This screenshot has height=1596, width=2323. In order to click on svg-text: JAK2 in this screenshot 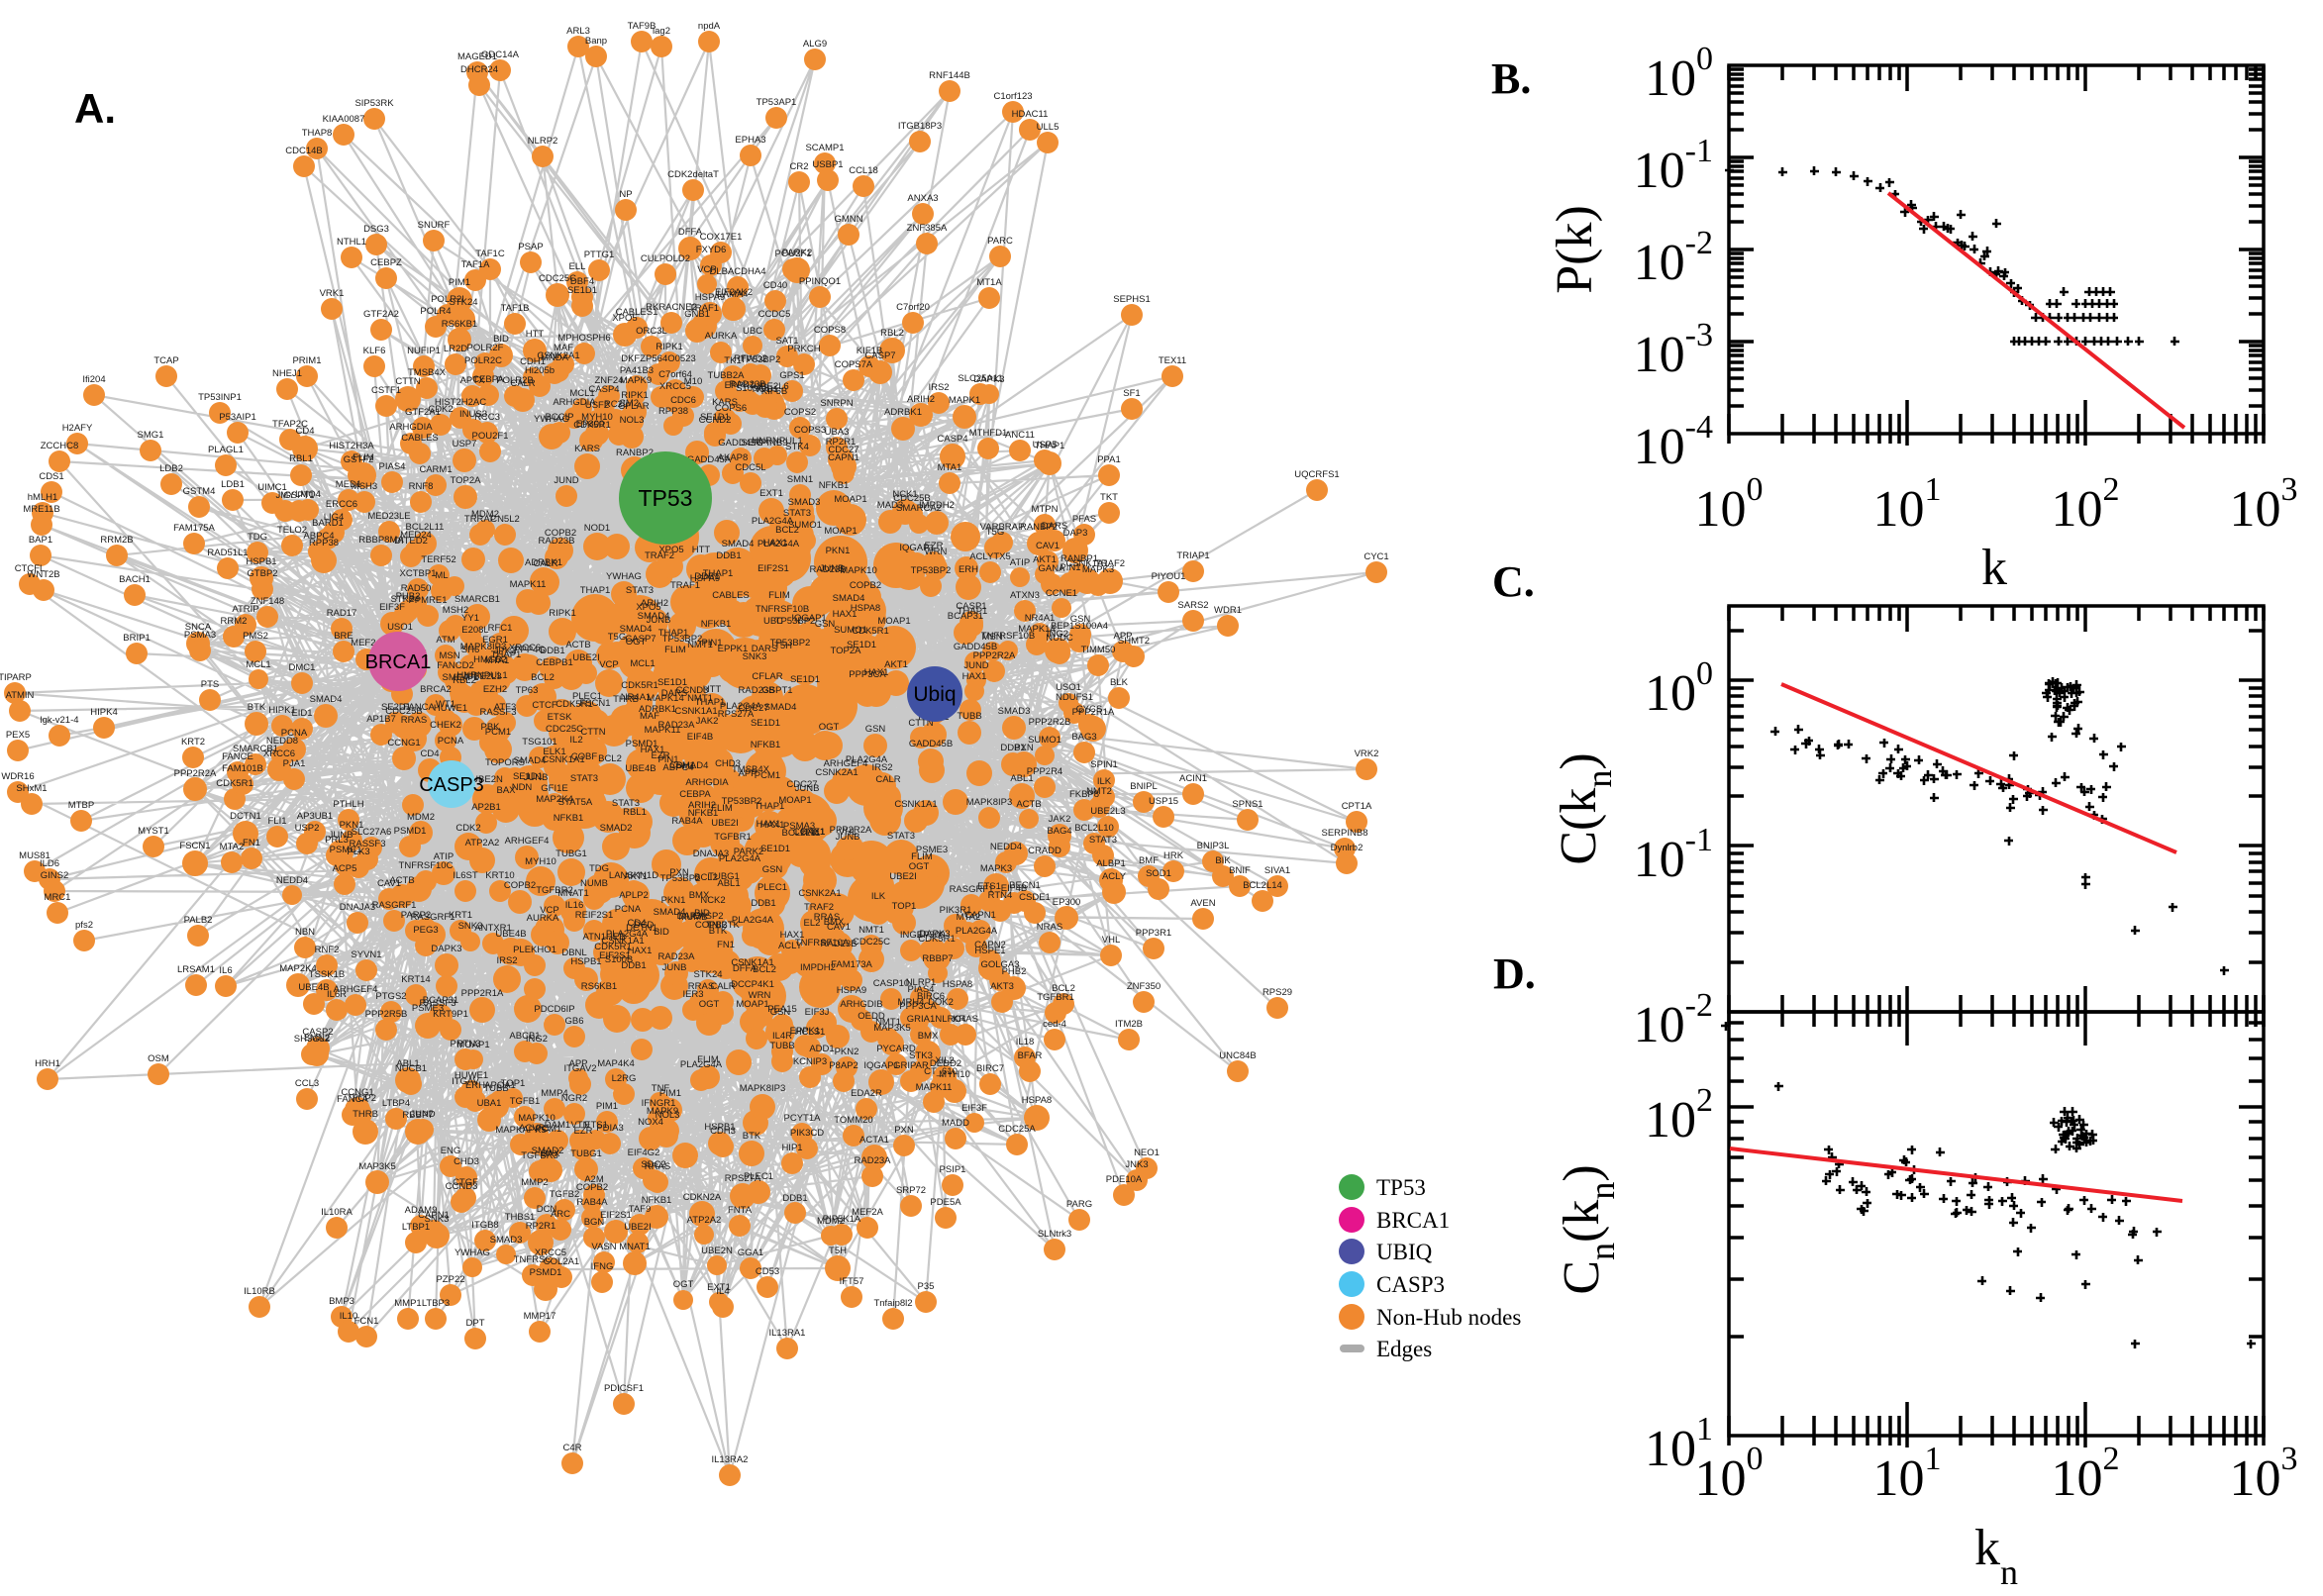, I will do `click(707, 721)`.